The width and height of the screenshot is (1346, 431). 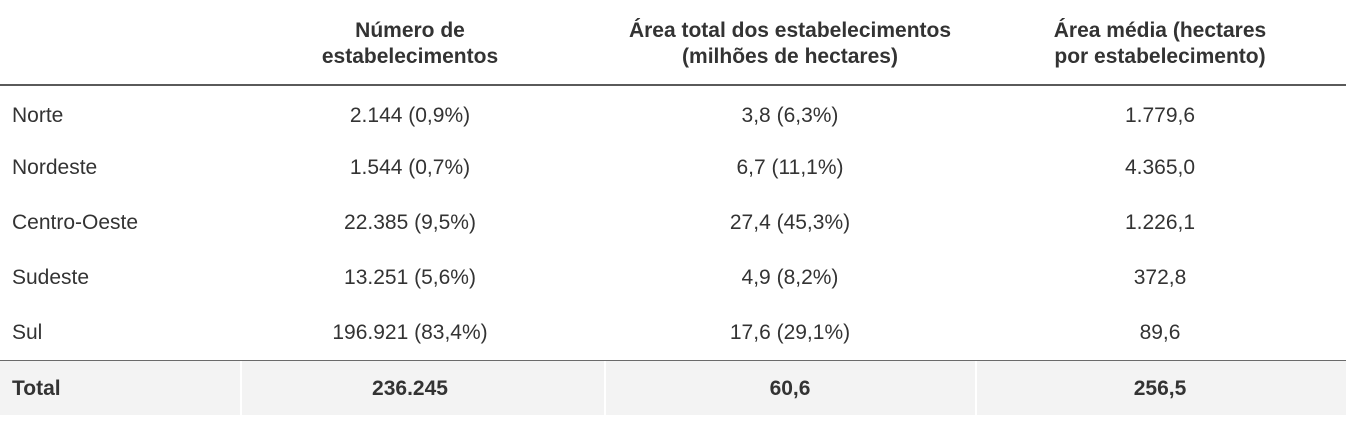 What do you see at coordinates (790, 388) in the screenshot?
I see `total-area: 60,6` at bounding box center [790, 388].